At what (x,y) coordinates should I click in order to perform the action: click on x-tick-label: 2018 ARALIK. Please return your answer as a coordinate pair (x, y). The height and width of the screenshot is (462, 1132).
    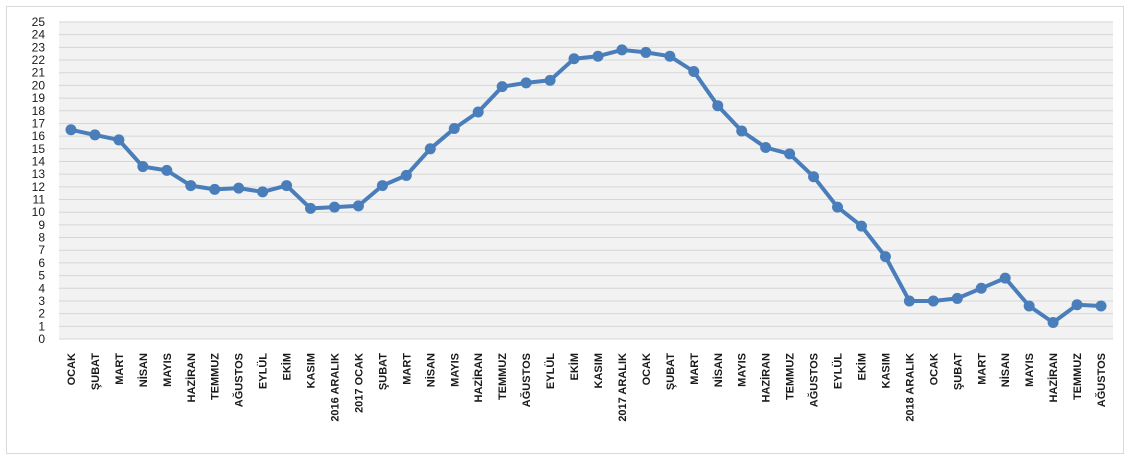
    Looking at the image, I should click on (910, 387).